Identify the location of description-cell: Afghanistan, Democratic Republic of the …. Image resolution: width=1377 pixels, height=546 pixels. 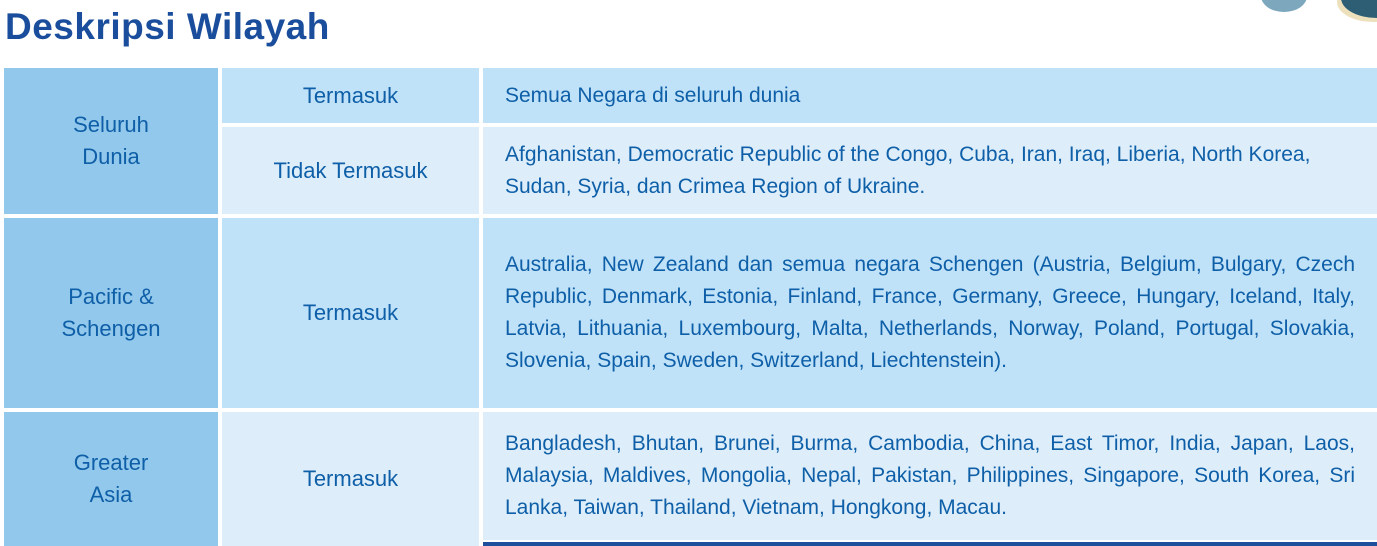
(930, 170).